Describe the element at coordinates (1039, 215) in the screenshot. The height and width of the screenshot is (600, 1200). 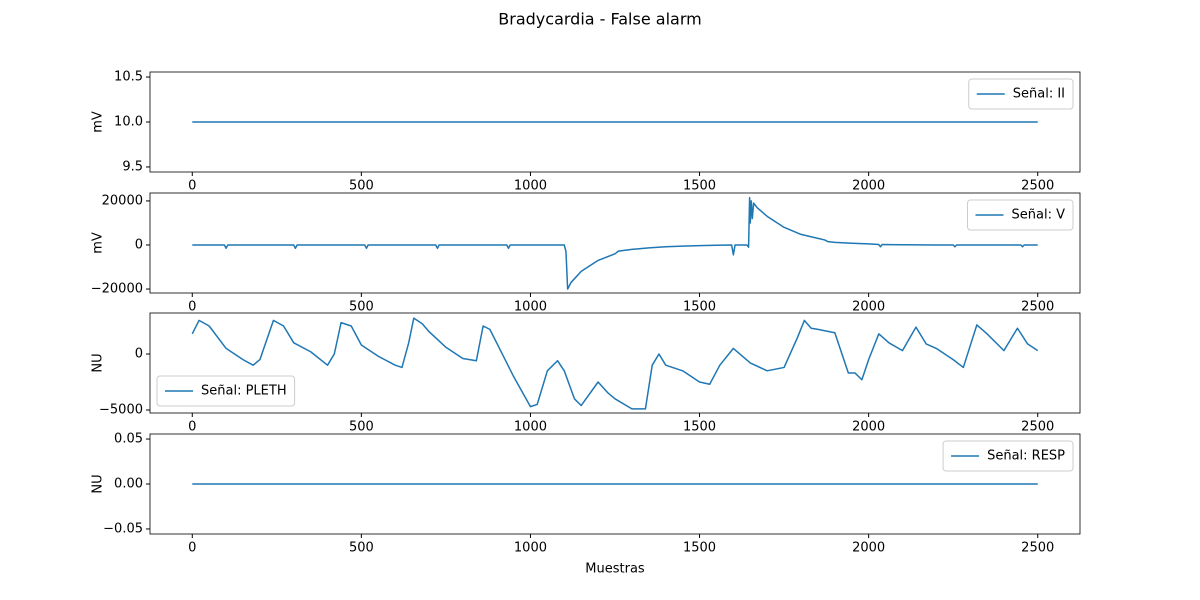
I see `legend-label: Señal: V` at that location.